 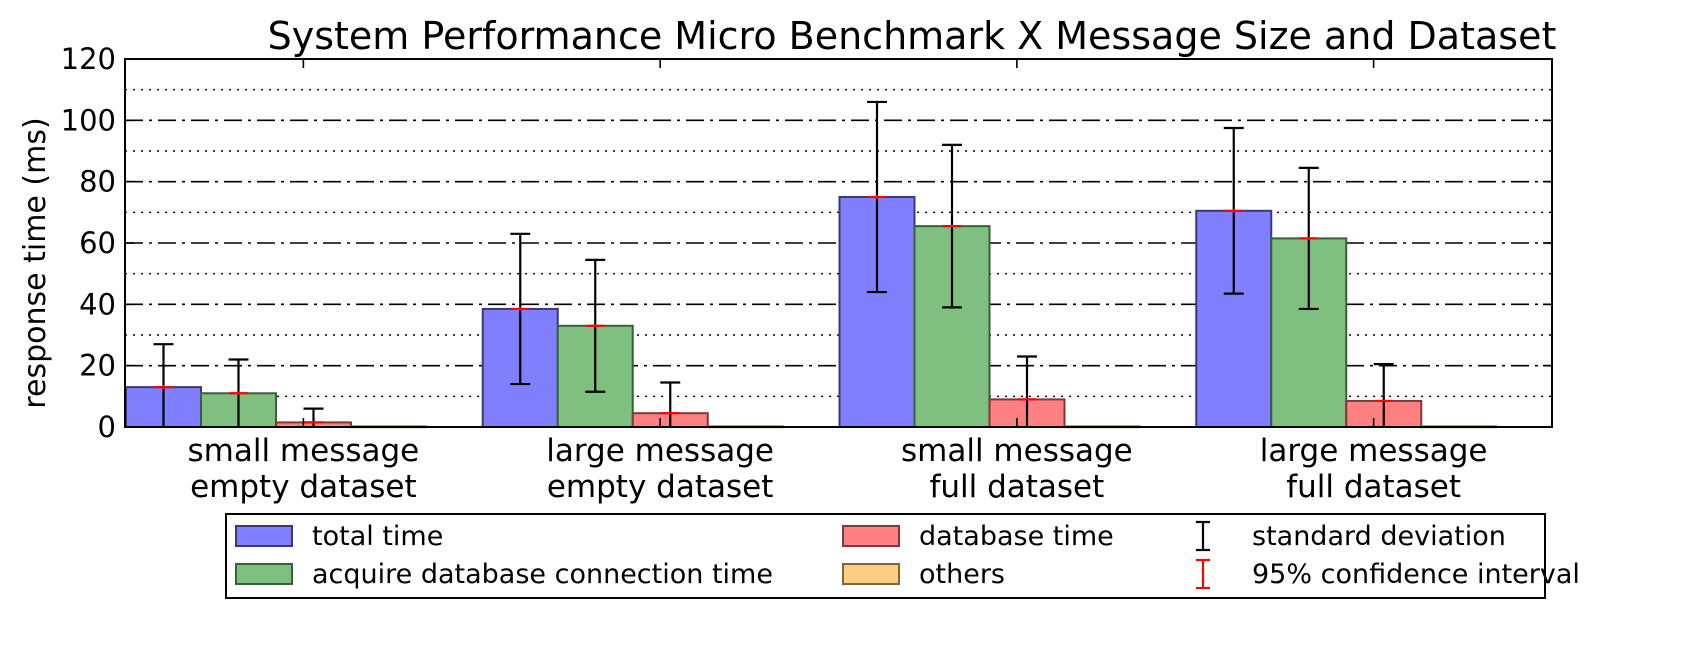 I want to click on legend-label-2: database time, so click(x=1016, y=536).